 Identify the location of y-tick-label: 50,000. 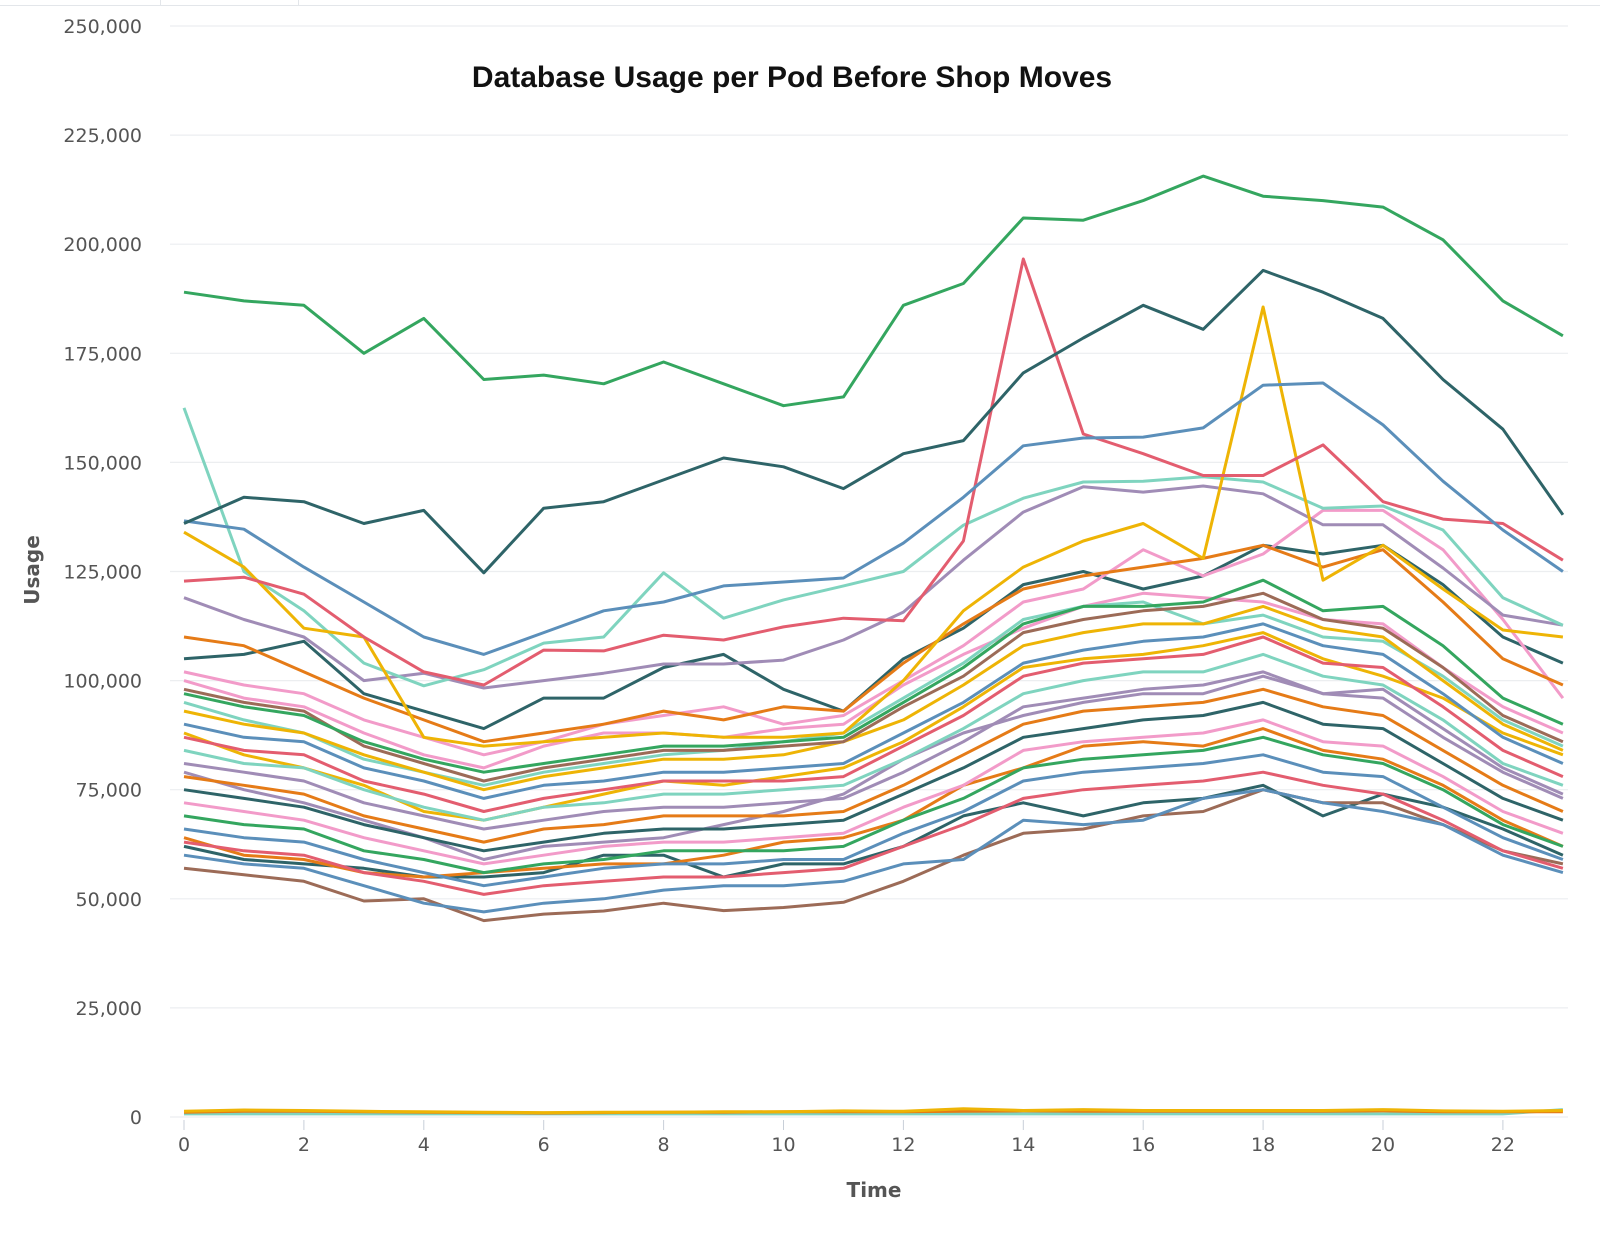
(109, 900).